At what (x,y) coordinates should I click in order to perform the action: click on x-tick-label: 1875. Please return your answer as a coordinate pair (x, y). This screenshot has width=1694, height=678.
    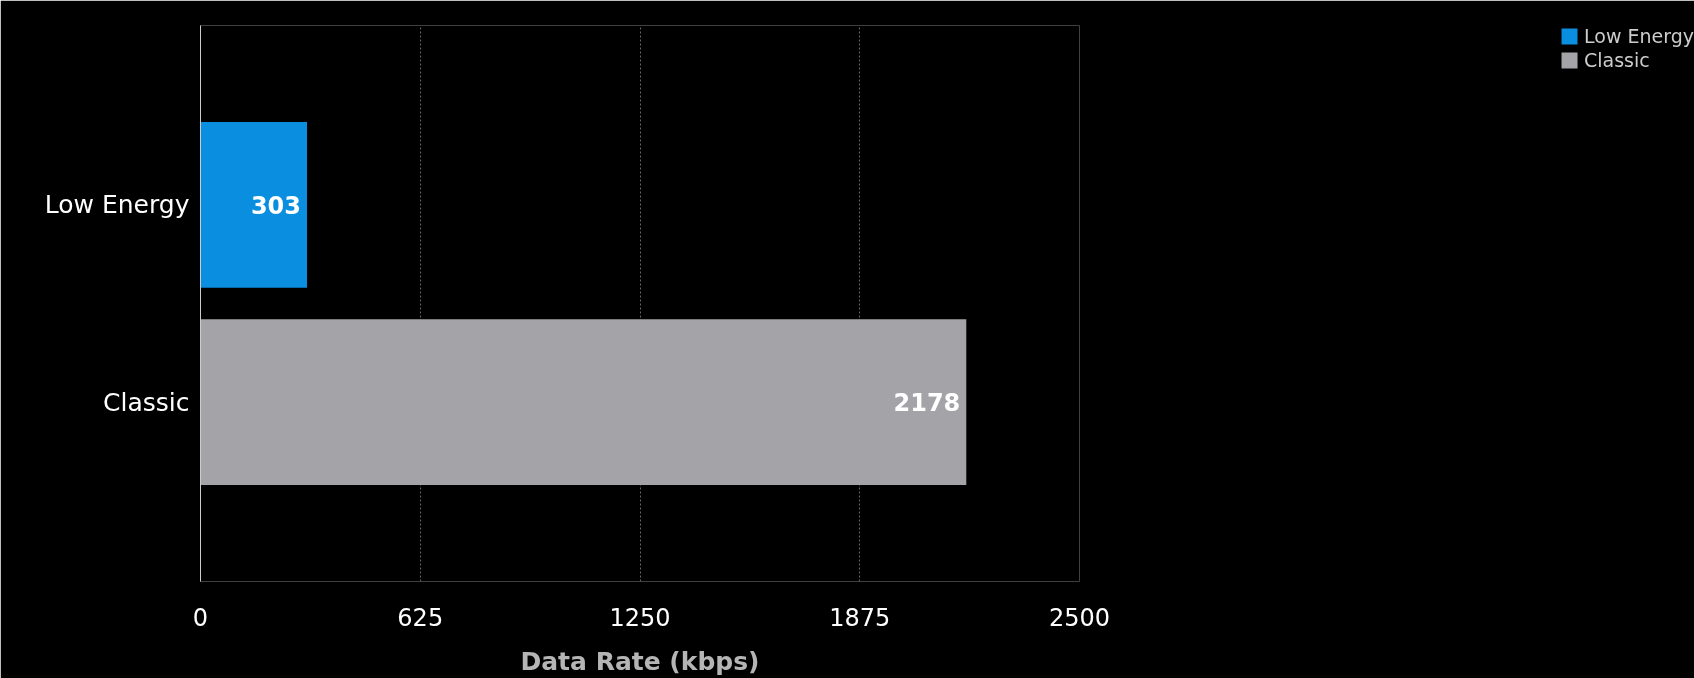
    Looking at the image, I should click on (860, 617).